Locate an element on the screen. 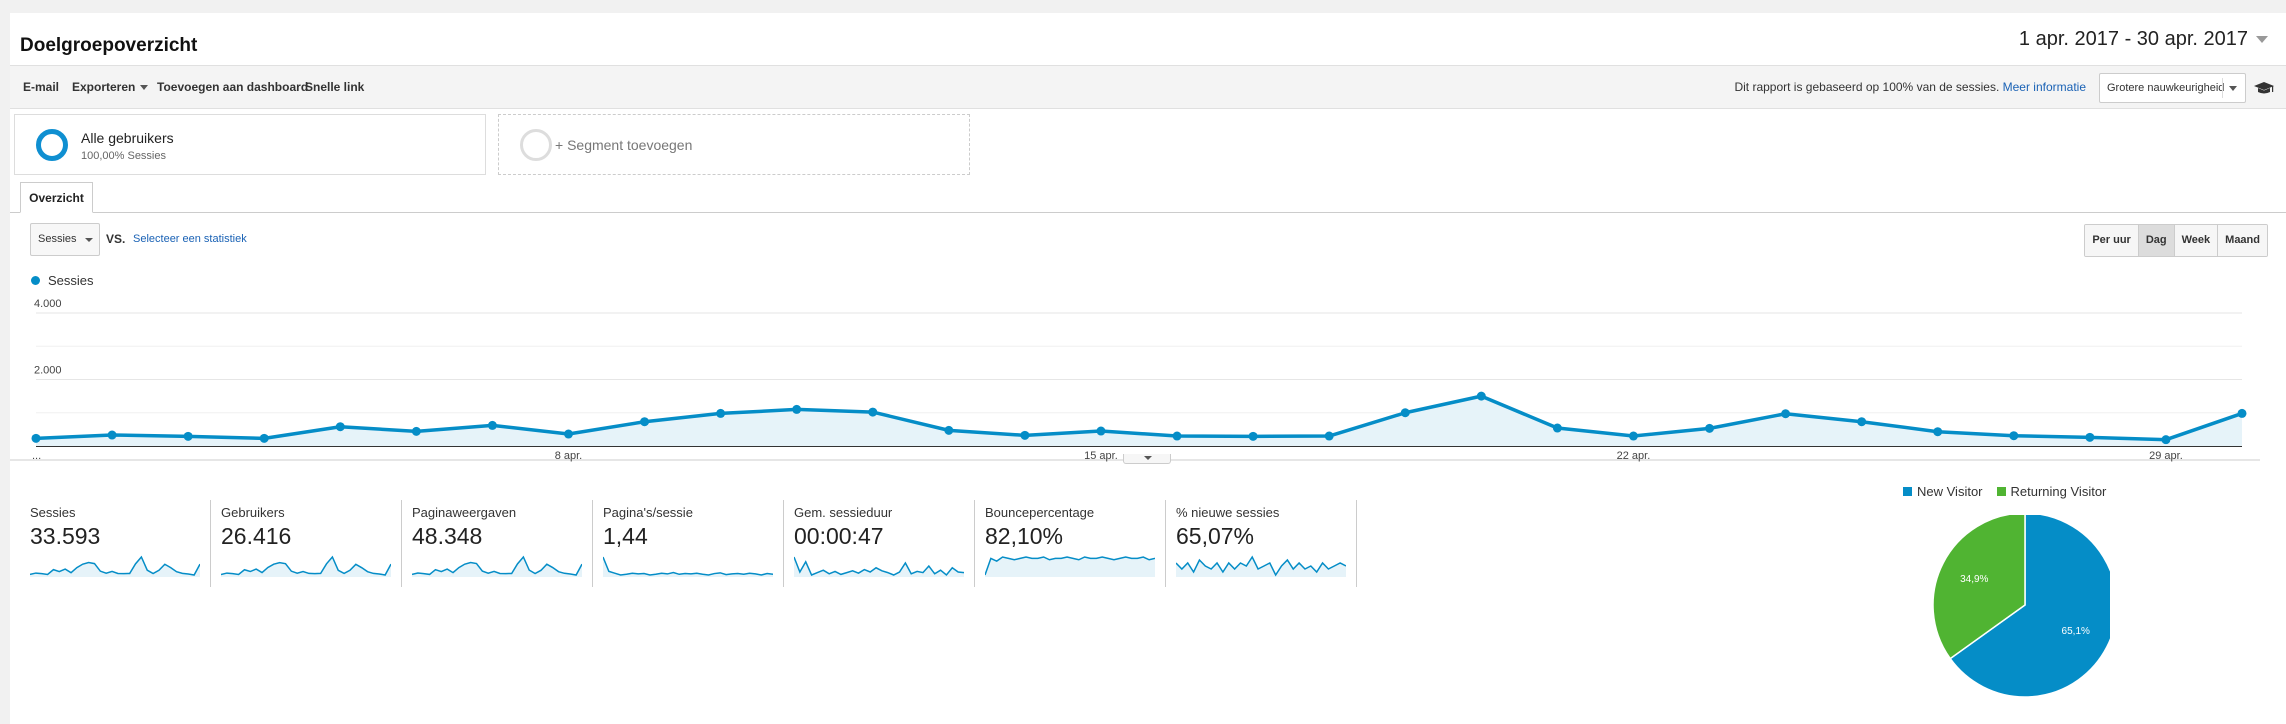  pie-legend-item: New Visitor is located at coordinates (1943, 491).